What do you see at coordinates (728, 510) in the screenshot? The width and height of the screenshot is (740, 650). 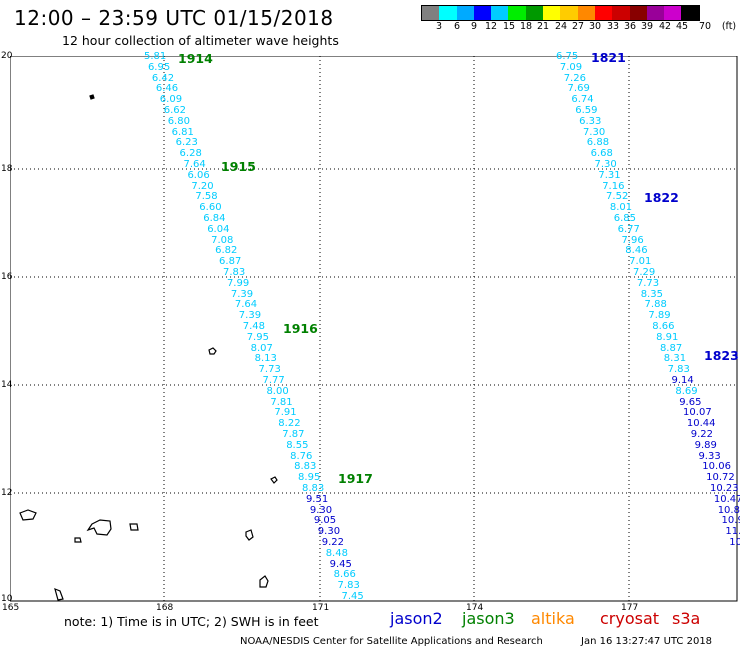 I see `wave-height-value: 10.8` at bounding box center [728, 510].